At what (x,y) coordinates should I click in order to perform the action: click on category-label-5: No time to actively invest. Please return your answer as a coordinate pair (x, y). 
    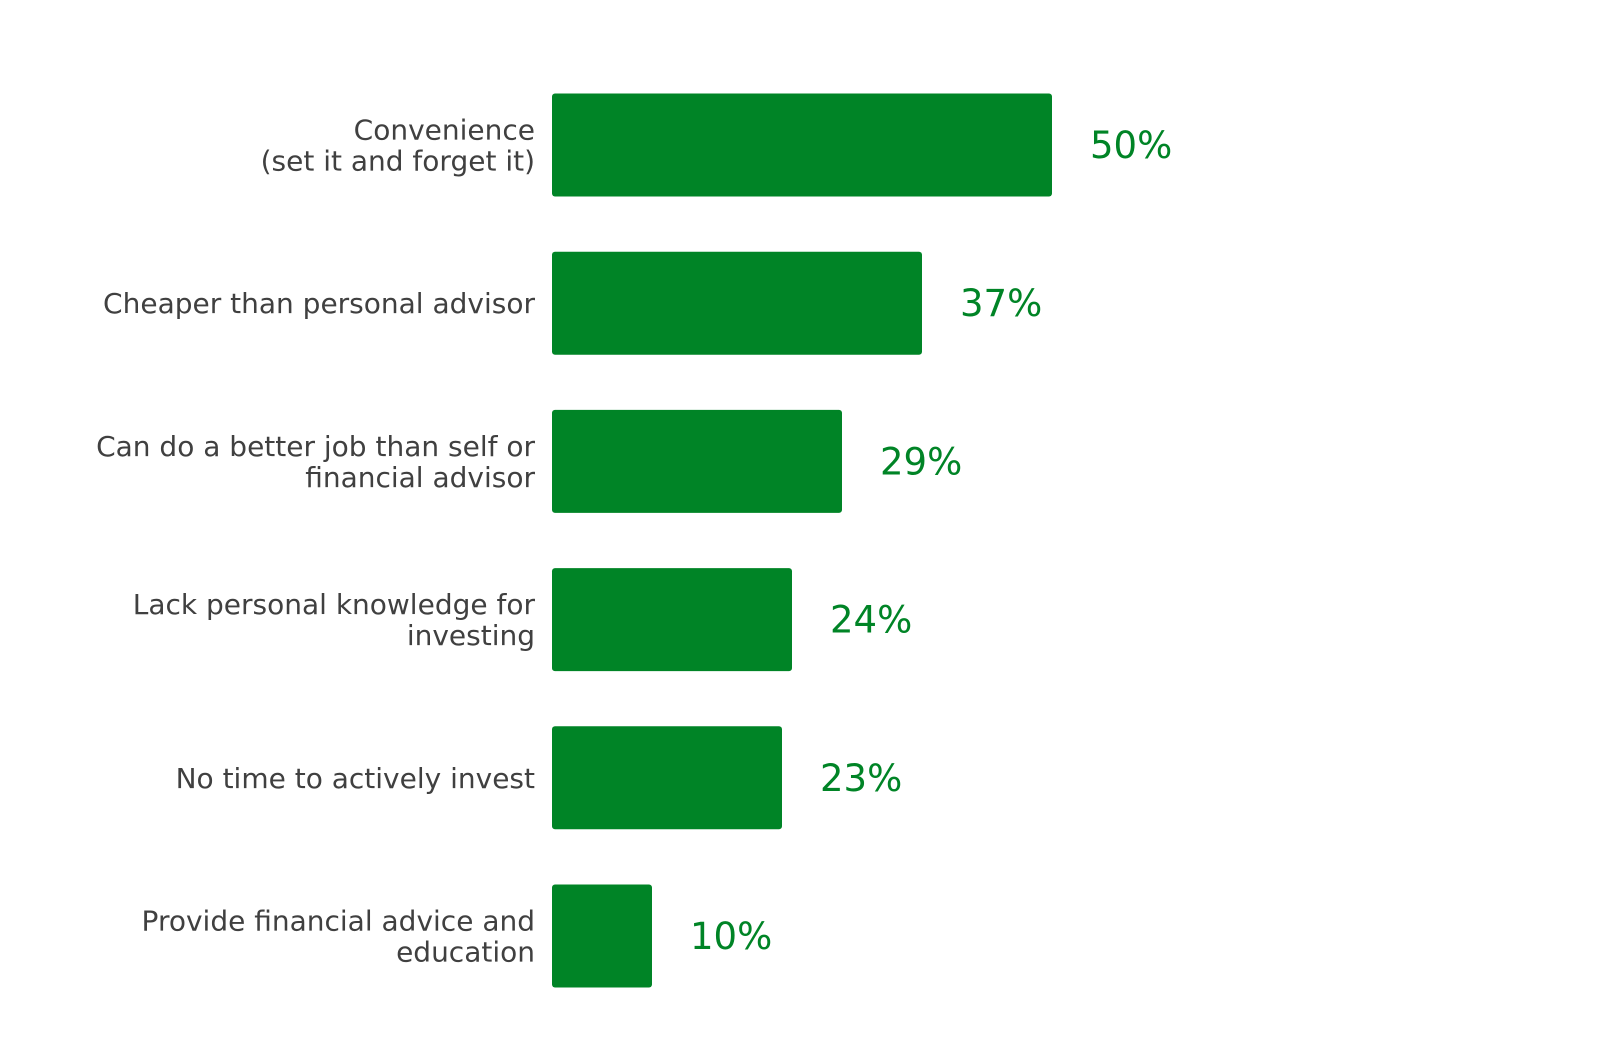
    Looking at the image, I should click on (355, 778).